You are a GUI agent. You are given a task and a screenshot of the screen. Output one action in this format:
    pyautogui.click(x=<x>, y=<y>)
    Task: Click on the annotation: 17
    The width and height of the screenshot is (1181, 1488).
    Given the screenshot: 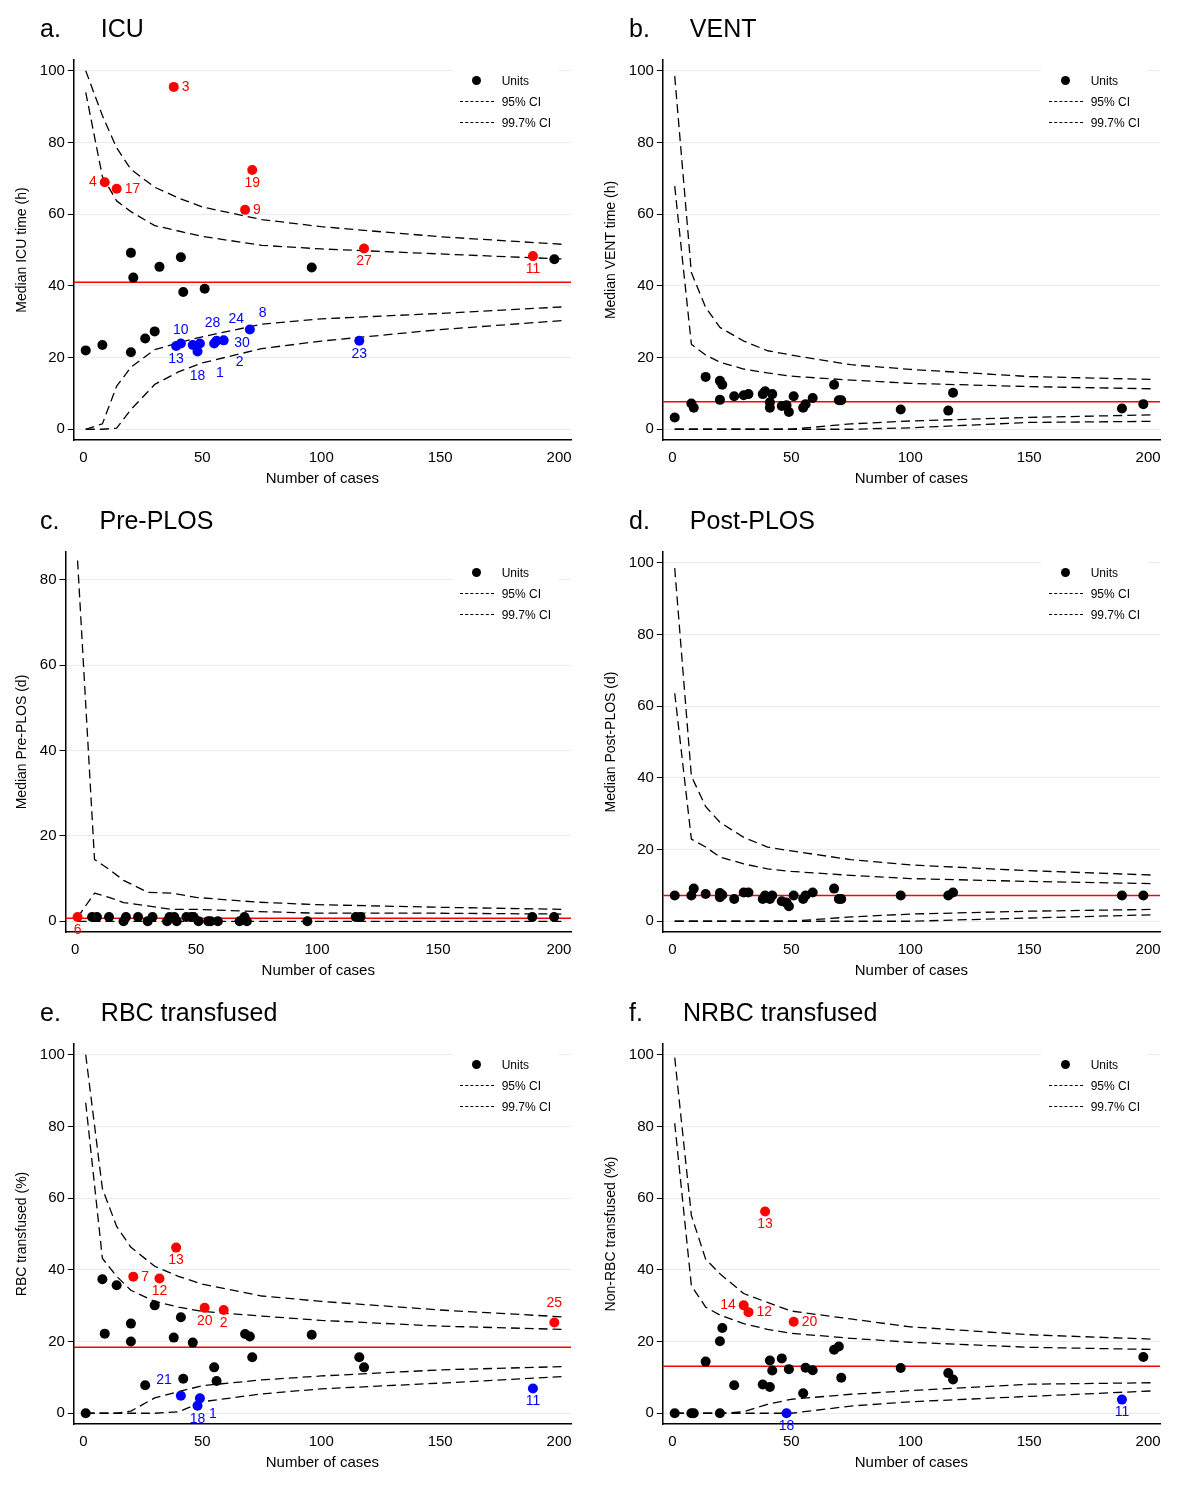 What is the action you would take?
    pyautogui.click(x=132, y=187)
    